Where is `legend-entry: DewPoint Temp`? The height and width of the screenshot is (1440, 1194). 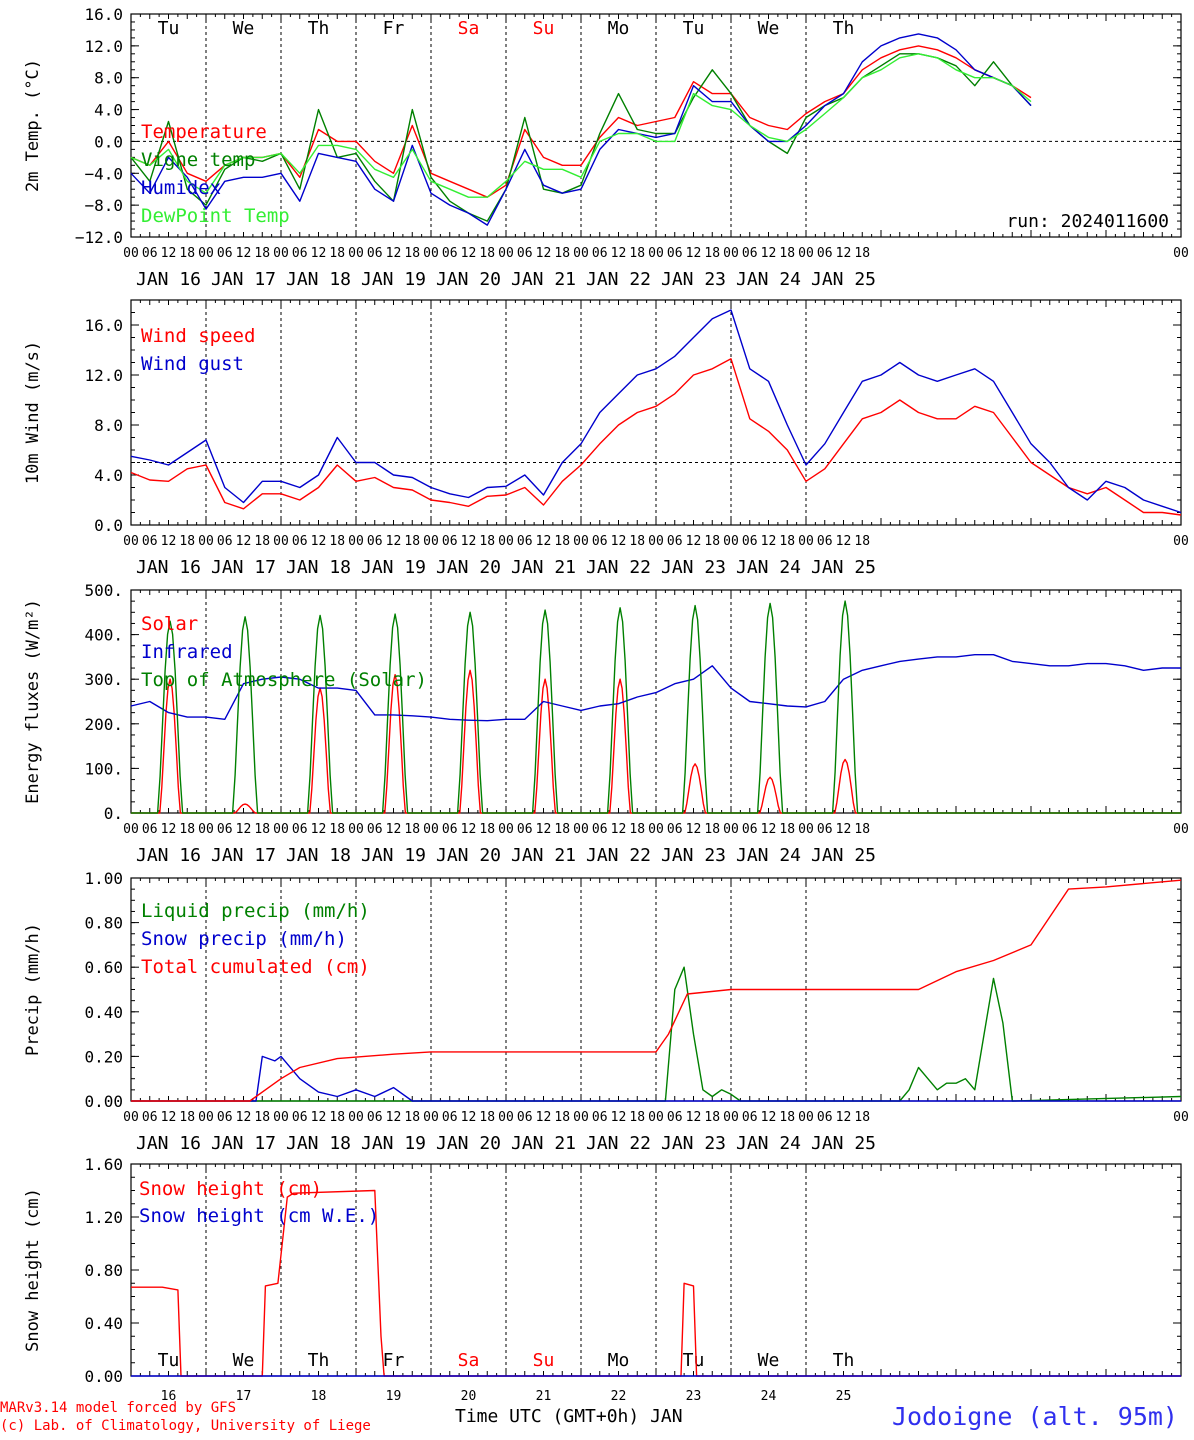
legend-entry: DewPoint Temp is located at coordinates (215, 216).